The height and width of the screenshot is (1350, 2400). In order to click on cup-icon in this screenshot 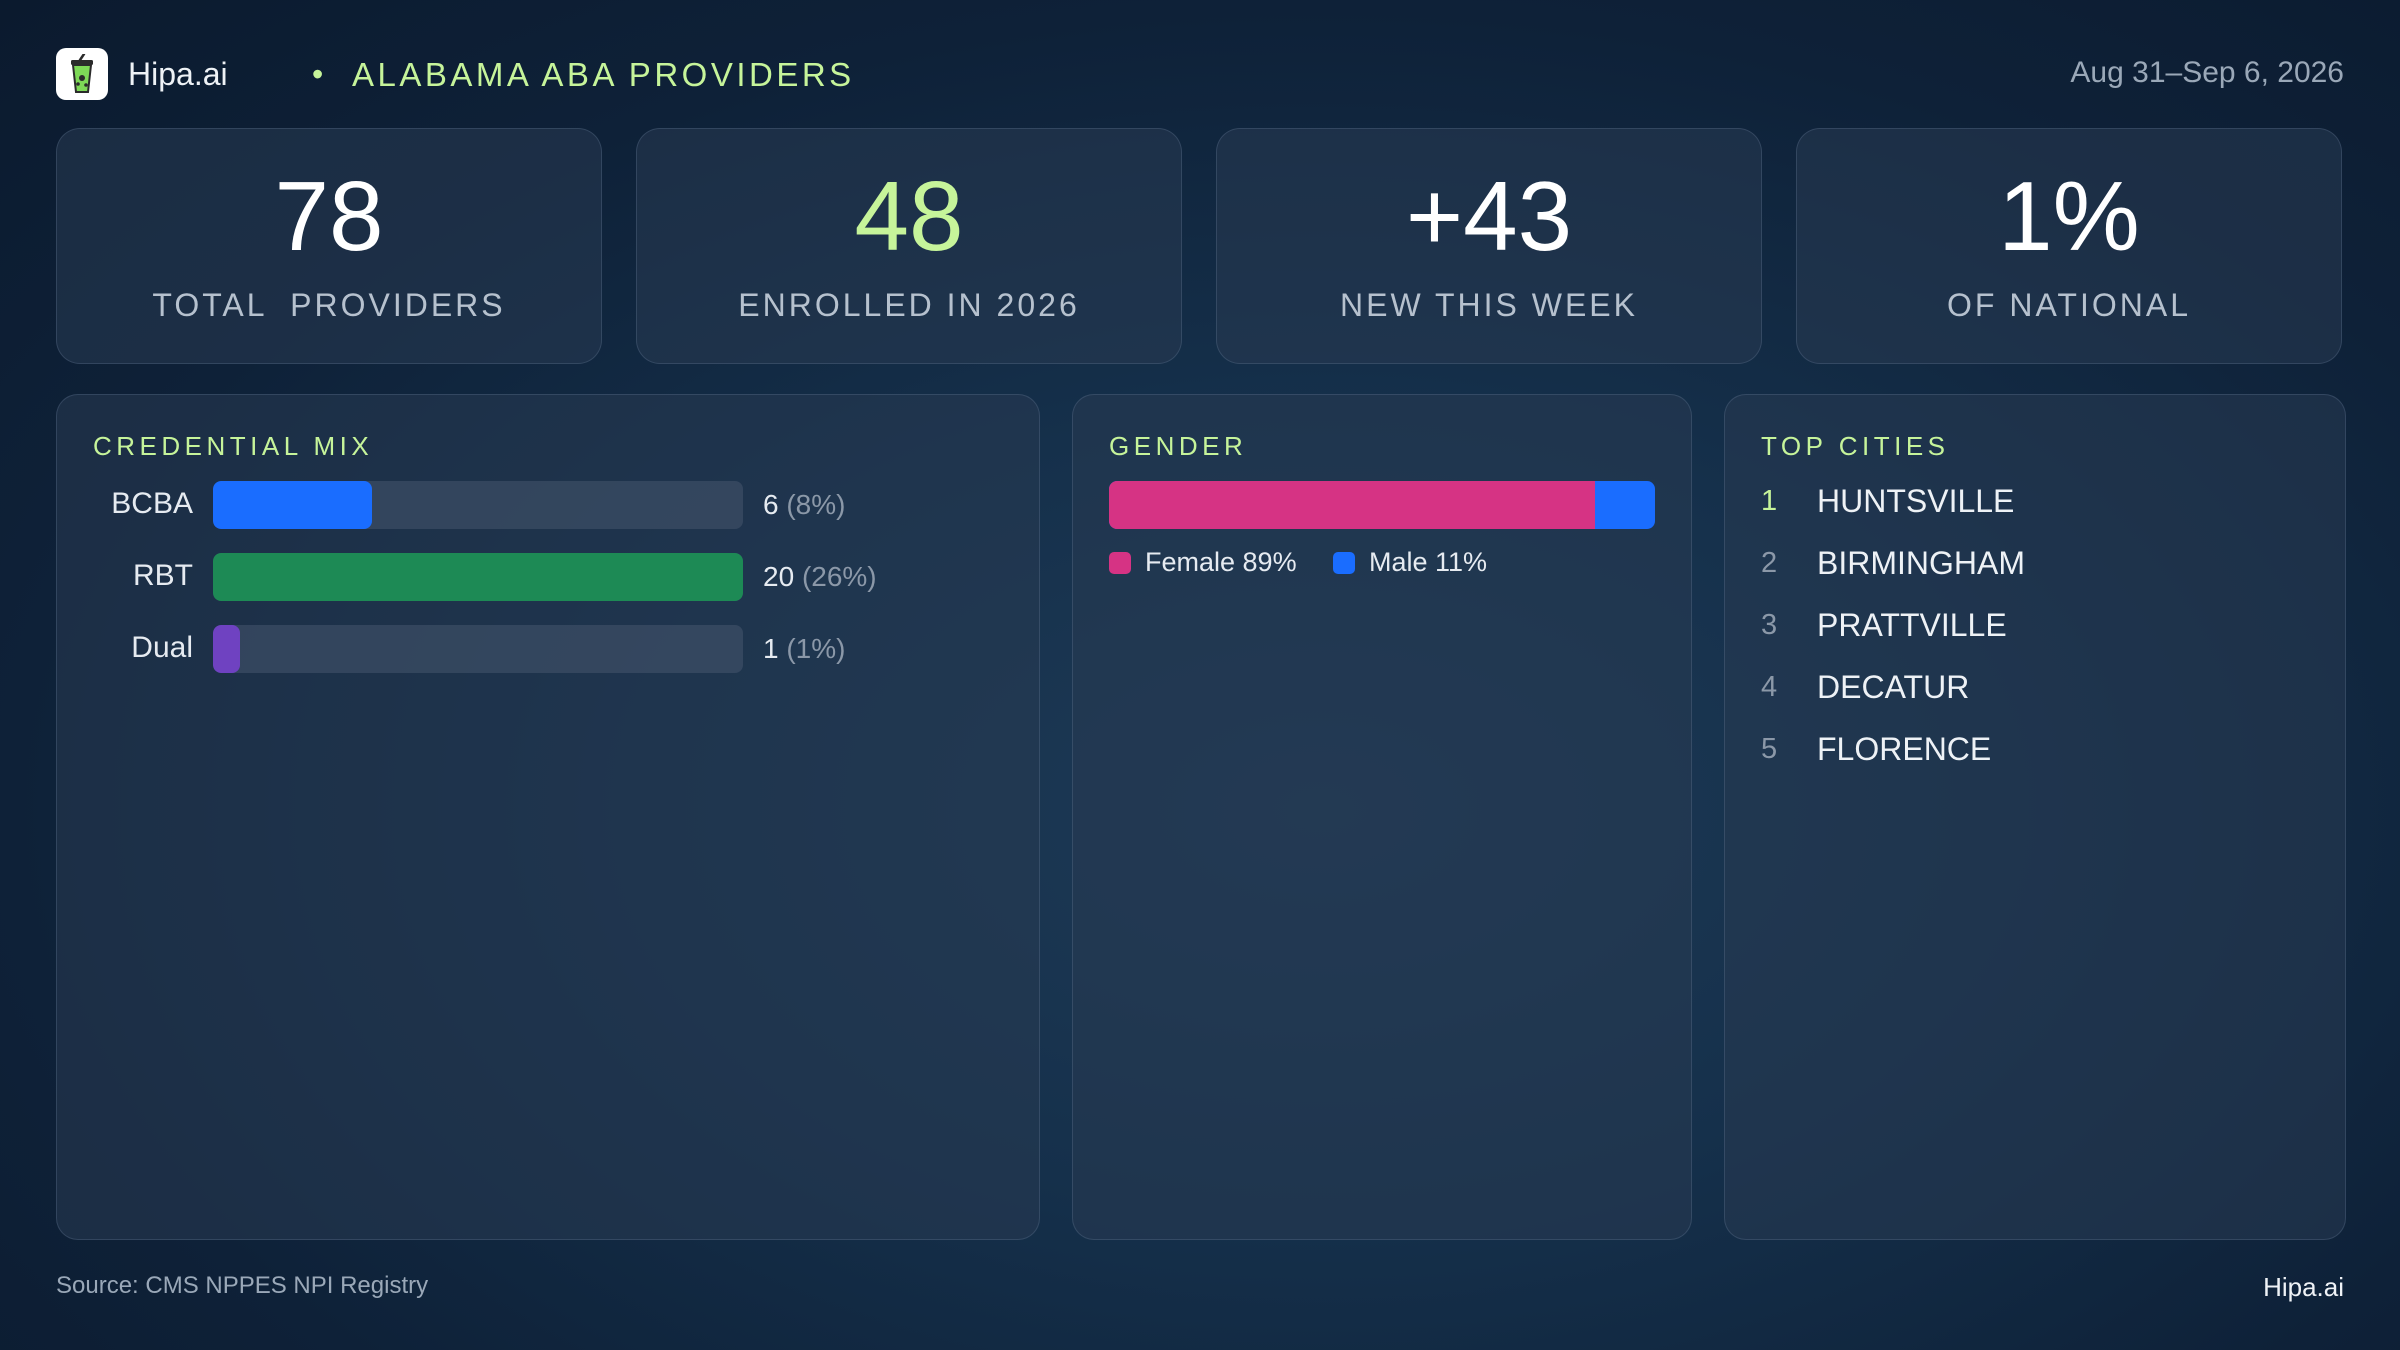, I will do `click(82, 73)`.